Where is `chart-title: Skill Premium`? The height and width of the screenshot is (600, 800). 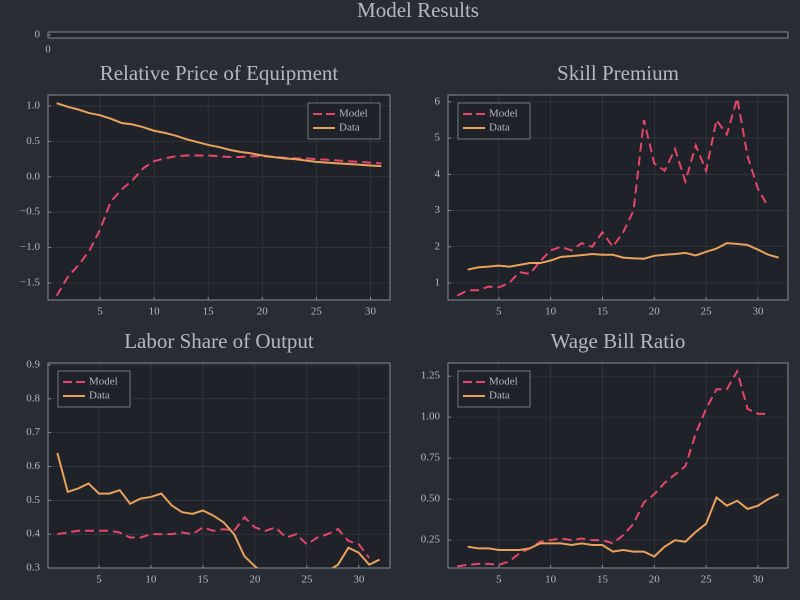
chart-title: Skill Premium is located at coordinates (618, 73).